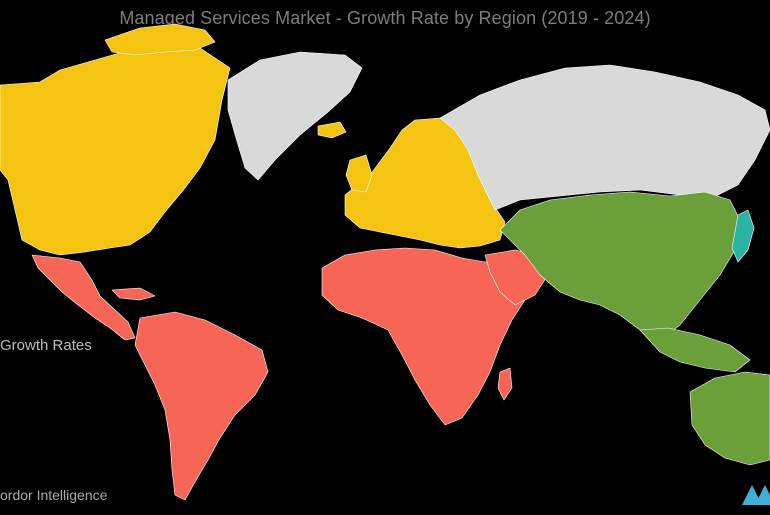 The image size is (770, 515). What do you see at coordinates (115, 148) in the screenshot?
I see `region-north-america` at bounding box center [115, 148].